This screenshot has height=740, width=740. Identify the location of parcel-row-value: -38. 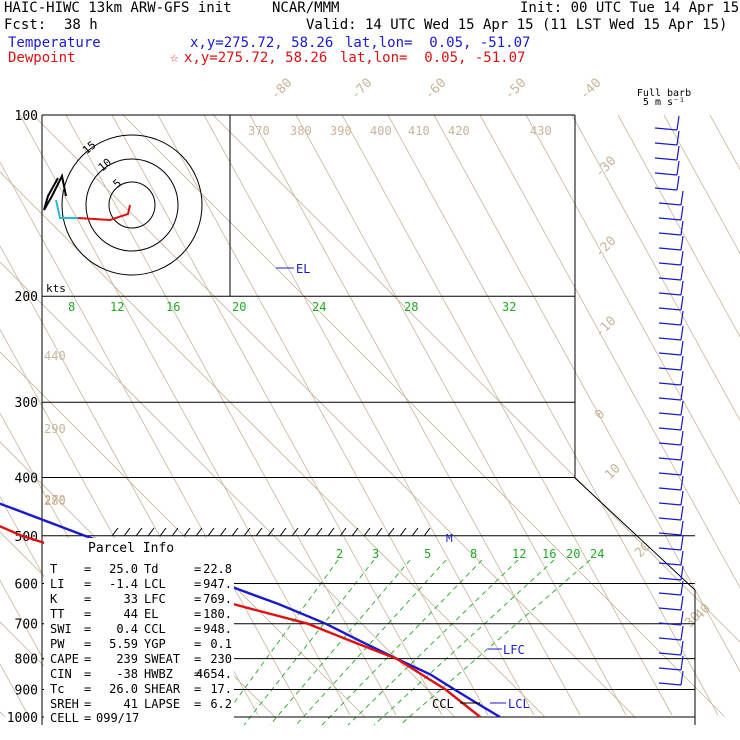
(127, 674).